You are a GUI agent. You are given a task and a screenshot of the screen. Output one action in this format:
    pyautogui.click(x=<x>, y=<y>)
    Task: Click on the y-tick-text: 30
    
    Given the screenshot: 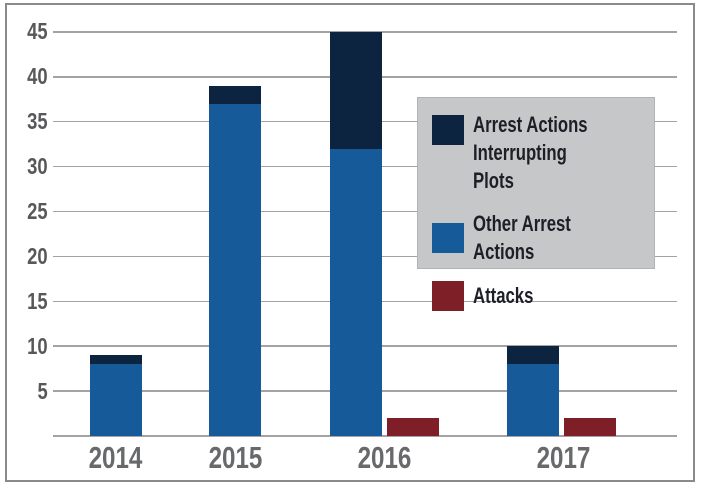 What is the action you would take?
    pyautogui.click(x=37, y=166)
    